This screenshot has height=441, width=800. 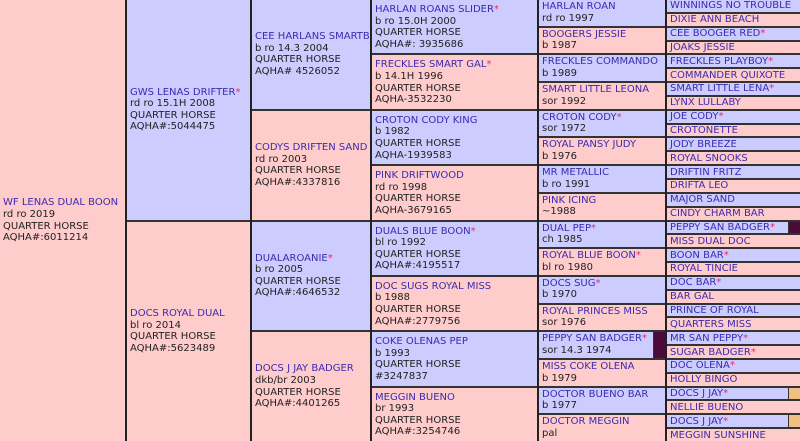 I want to click on horse-name-link: CINDY CHARM BAR, so click(x=717, y=214).